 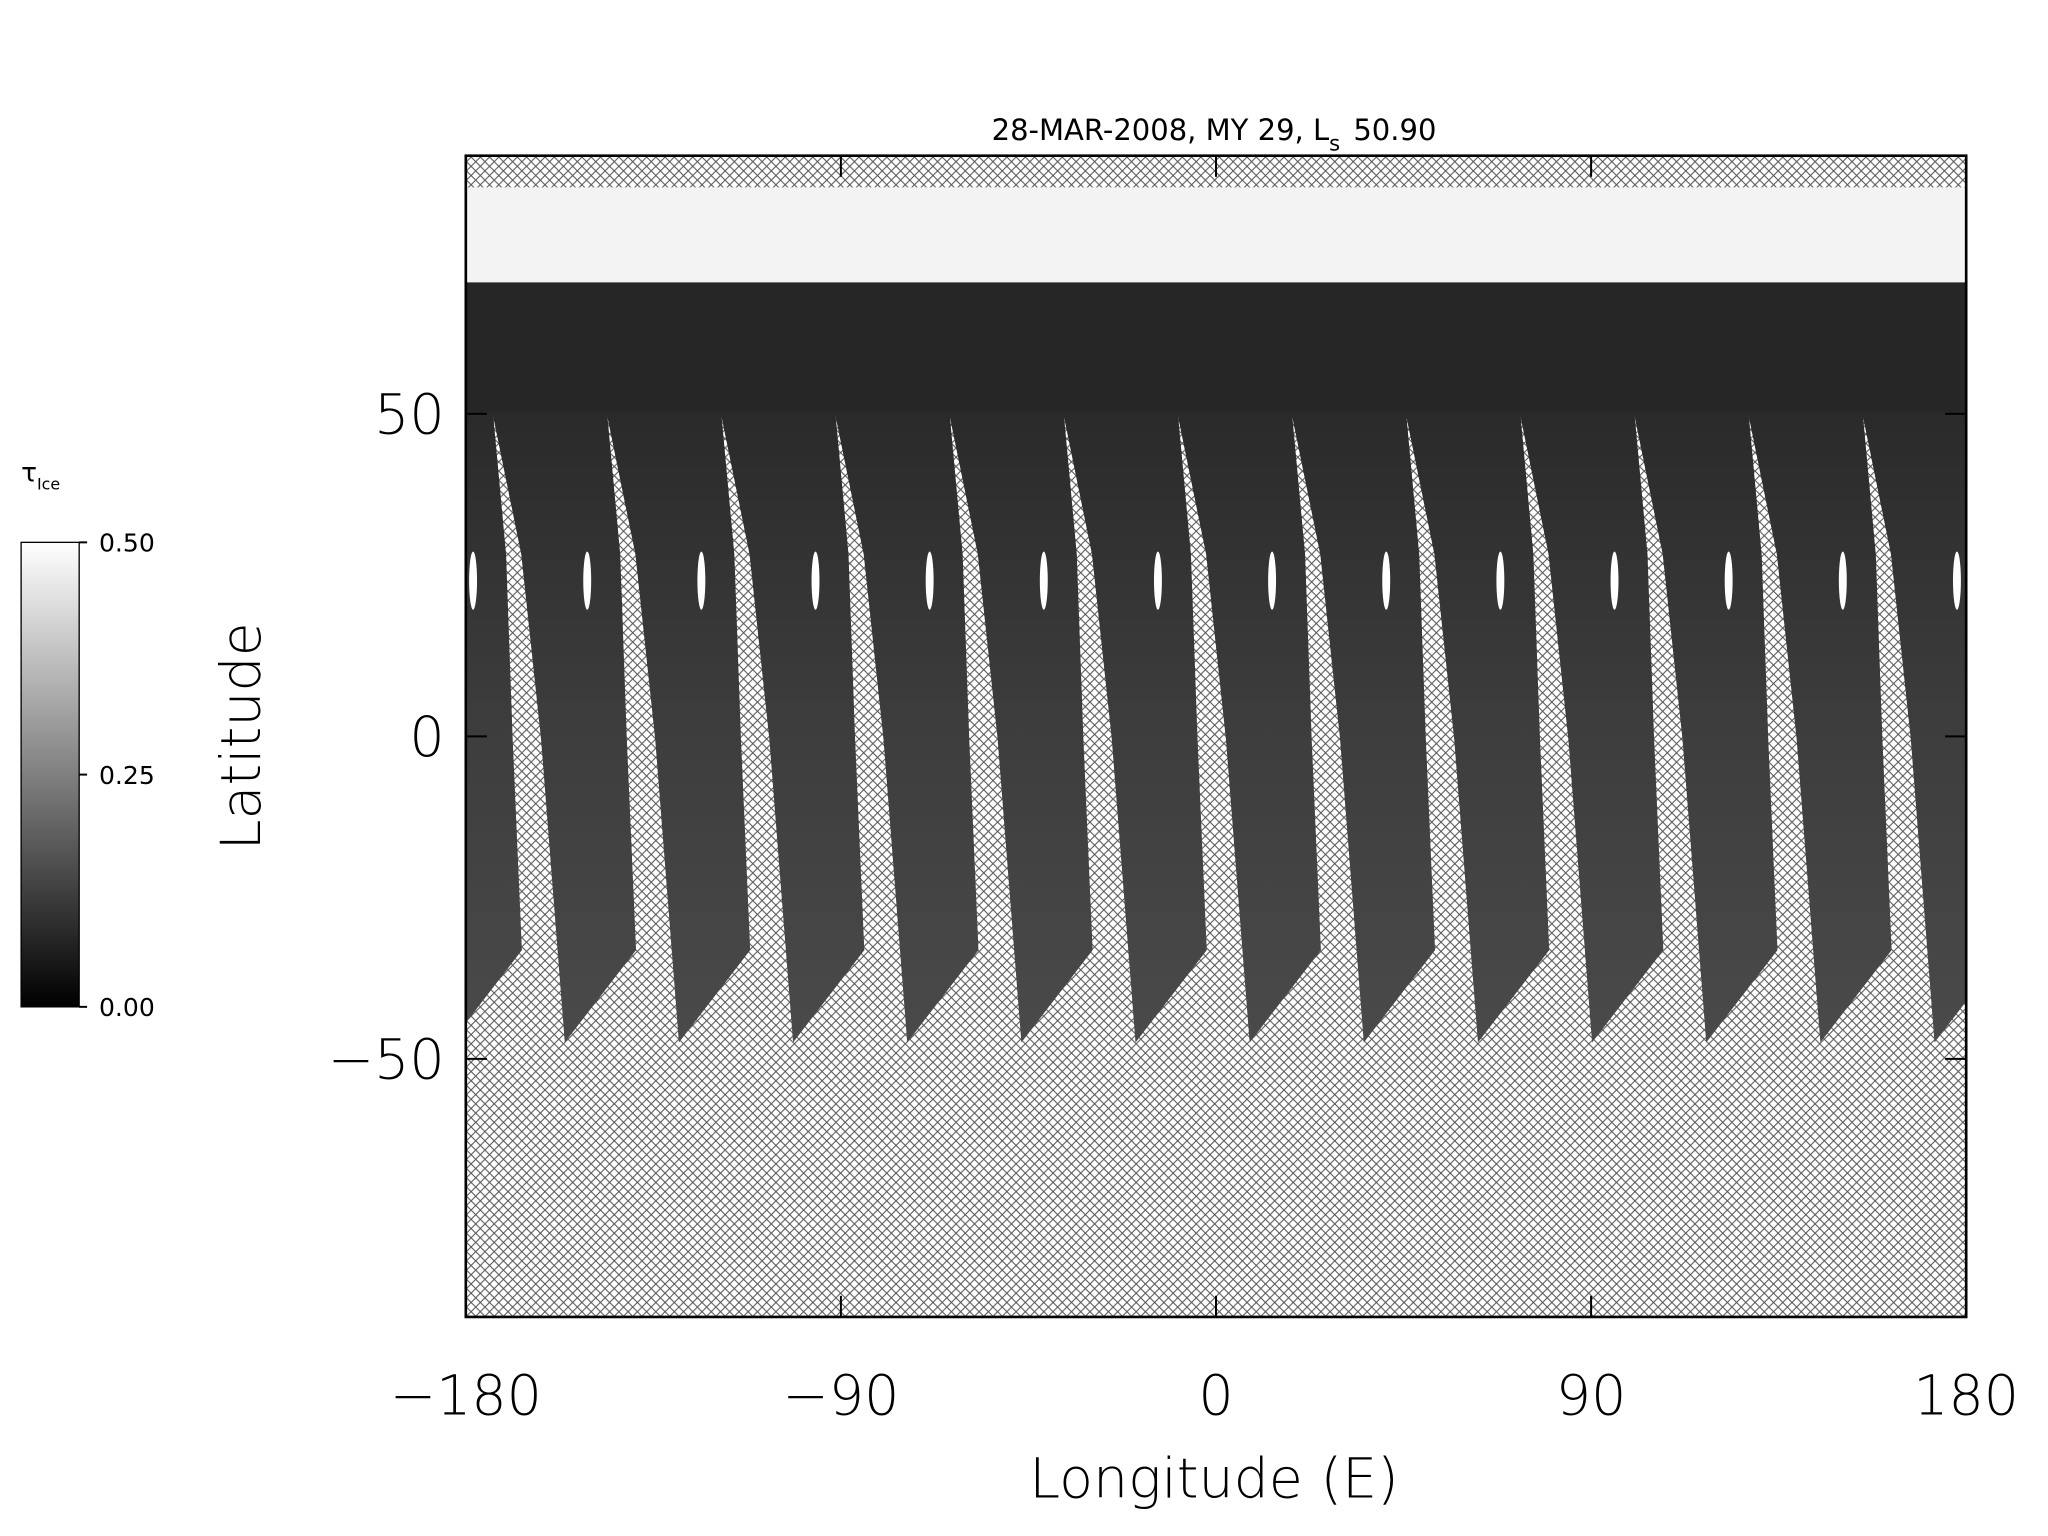 What do you see at coordinates (127, 775) in the screenshot?
I see `colorbar-tick-label: 0.25` at bounding box center [127, 775].